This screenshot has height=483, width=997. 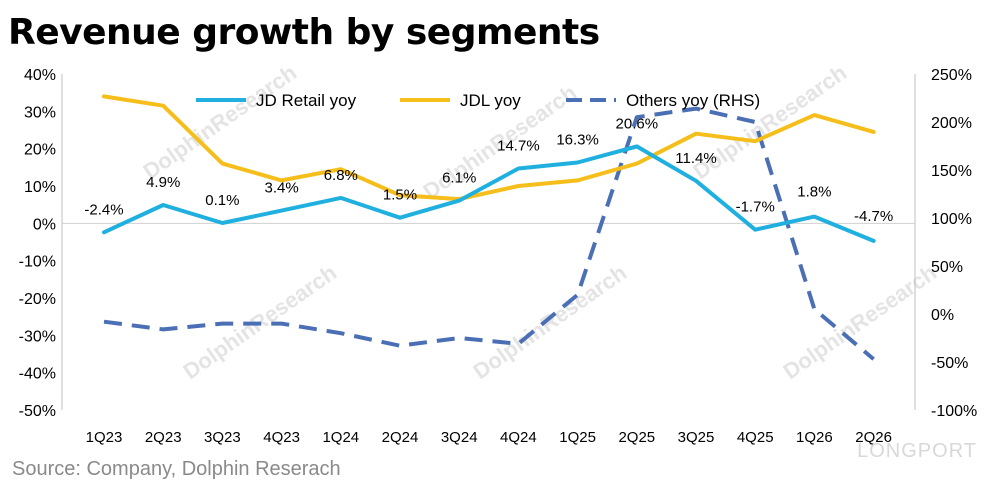 I want to click on legend-label: JDL yoy, so click(x=490, y=100).